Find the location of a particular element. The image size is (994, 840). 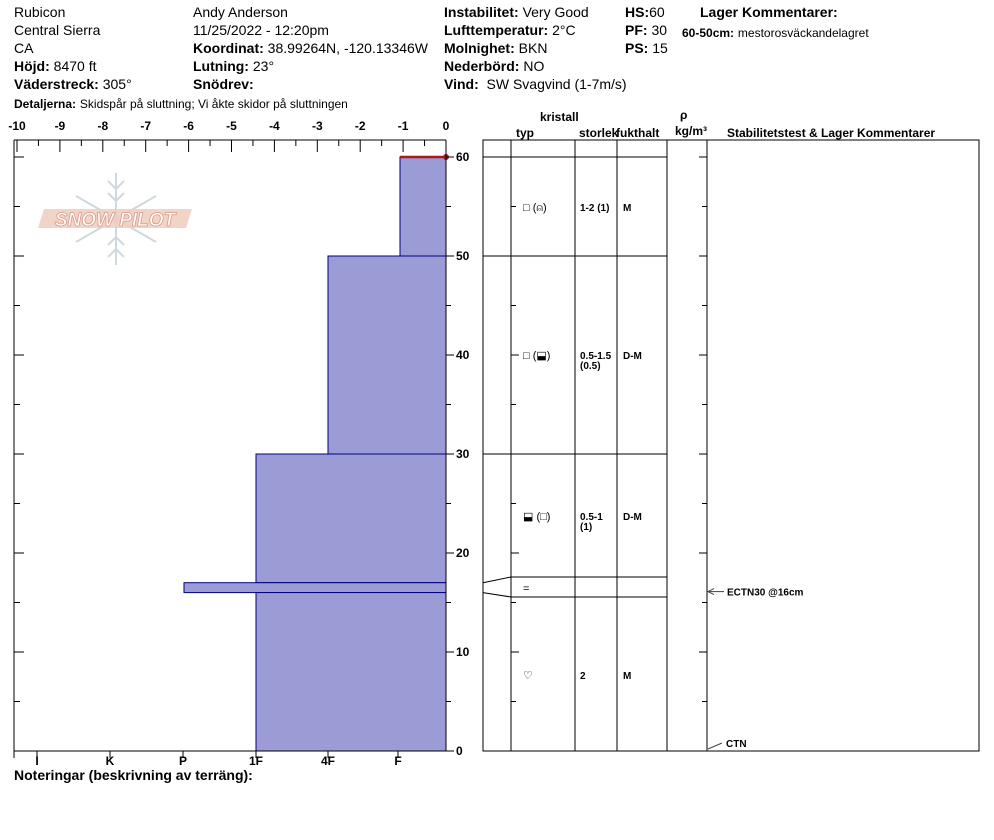

crystal-type: = is located at coordinates (526, 589).